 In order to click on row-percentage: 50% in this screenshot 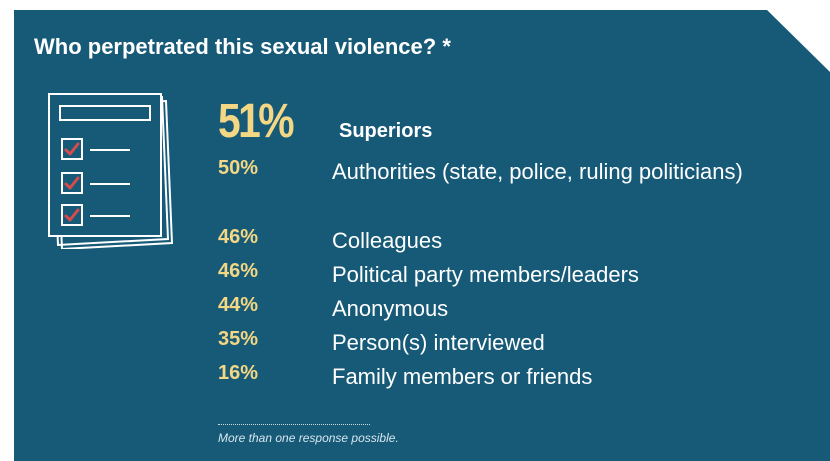, I will do `click(238, 168)`.